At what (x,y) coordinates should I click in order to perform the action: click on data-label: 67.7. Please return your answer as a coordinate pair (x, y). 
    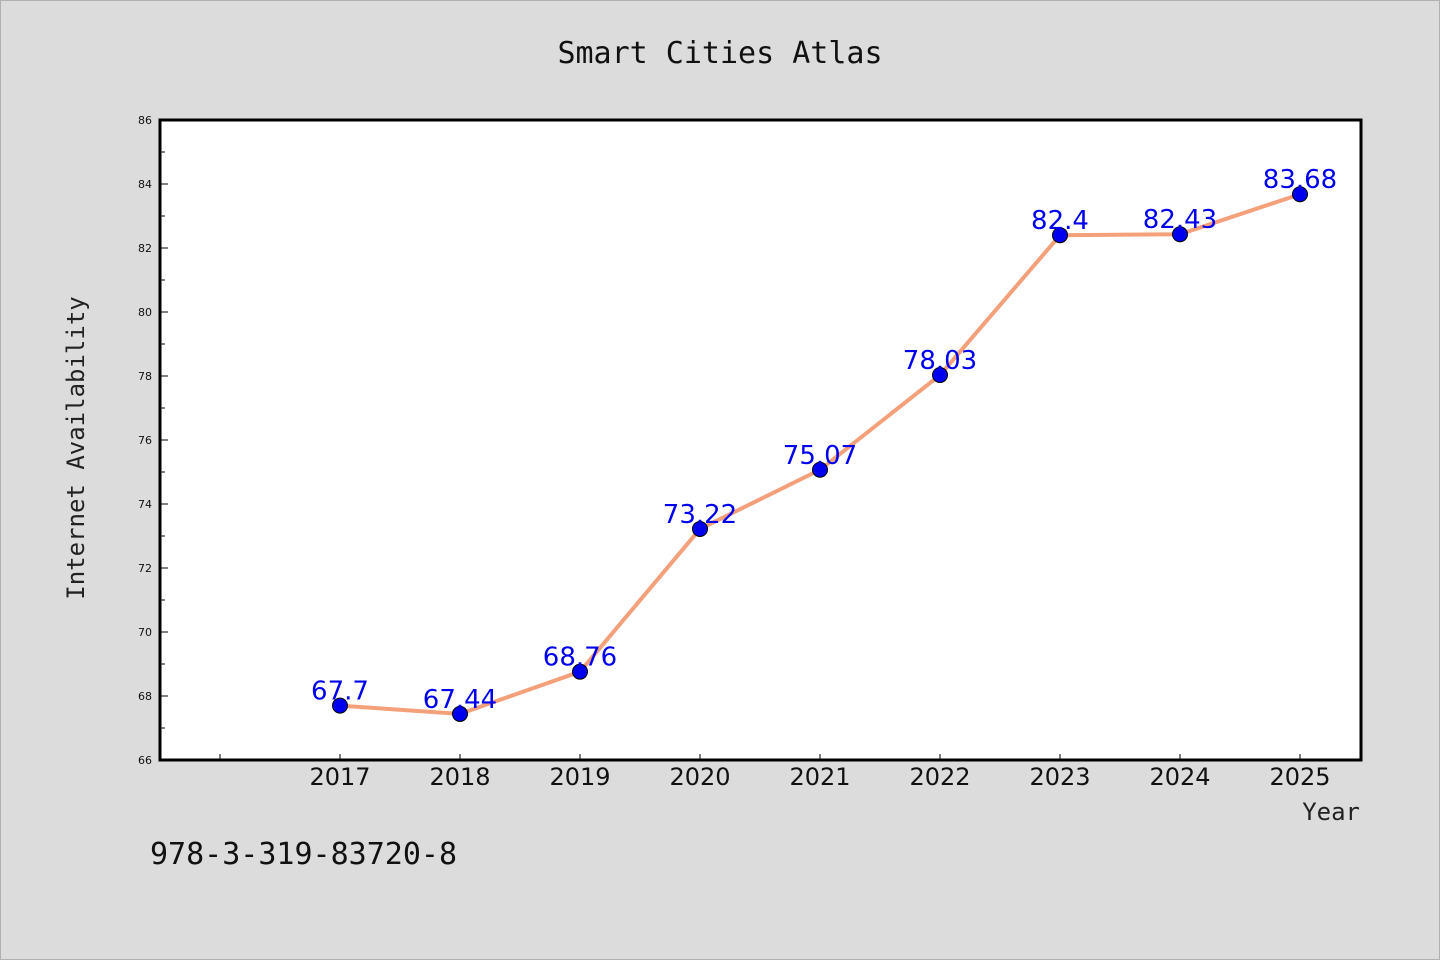
    Looking at the image, I should click on (340, 692).